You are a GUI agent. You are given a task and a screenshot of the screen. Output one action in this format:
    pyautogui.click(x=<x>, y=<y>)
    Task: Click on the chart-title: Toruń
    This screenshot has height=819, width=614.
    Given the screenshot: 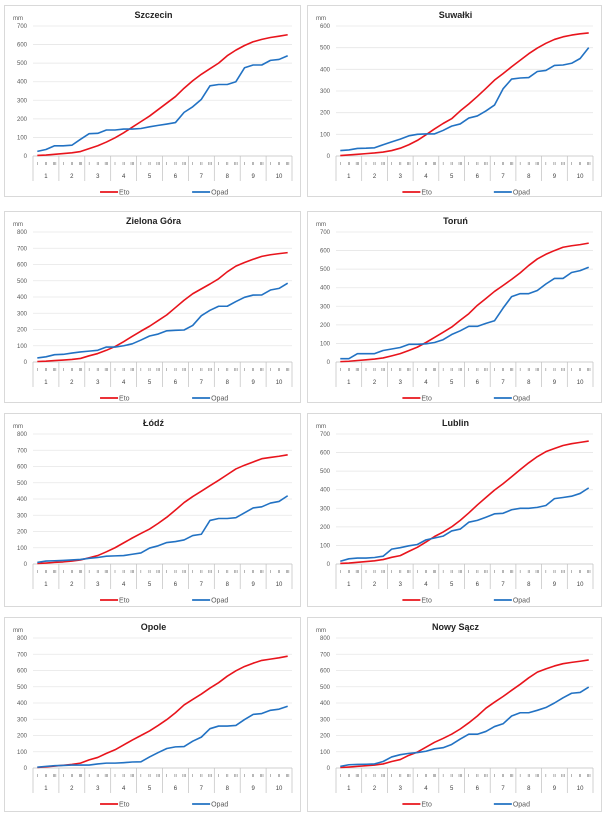 What is the action you would take?
    pyautogui.click(x=455, y=221)
    